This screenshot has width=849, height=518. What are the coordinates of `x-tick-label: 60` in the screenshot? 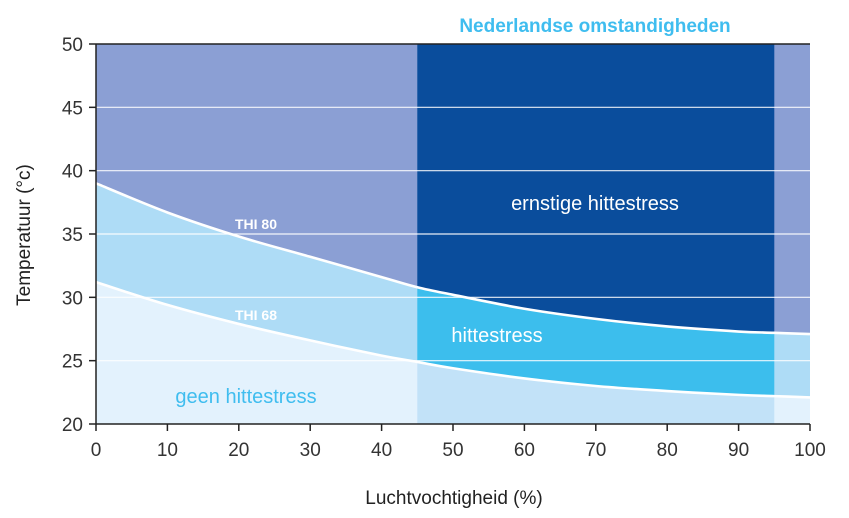 It's located at (524, 450).